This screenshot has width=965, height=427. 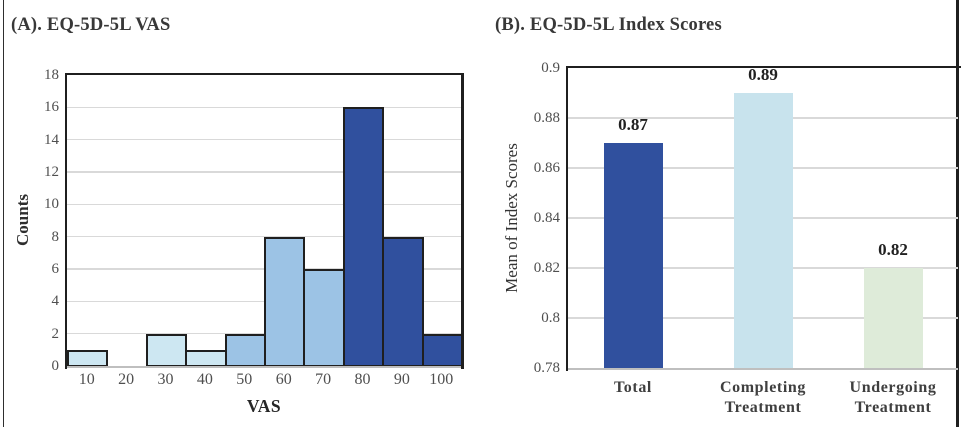 What do you see at coordinates (51, 107) in the screenshot?
I see `y-tick-label: 16` at bounding box center [51, 107].